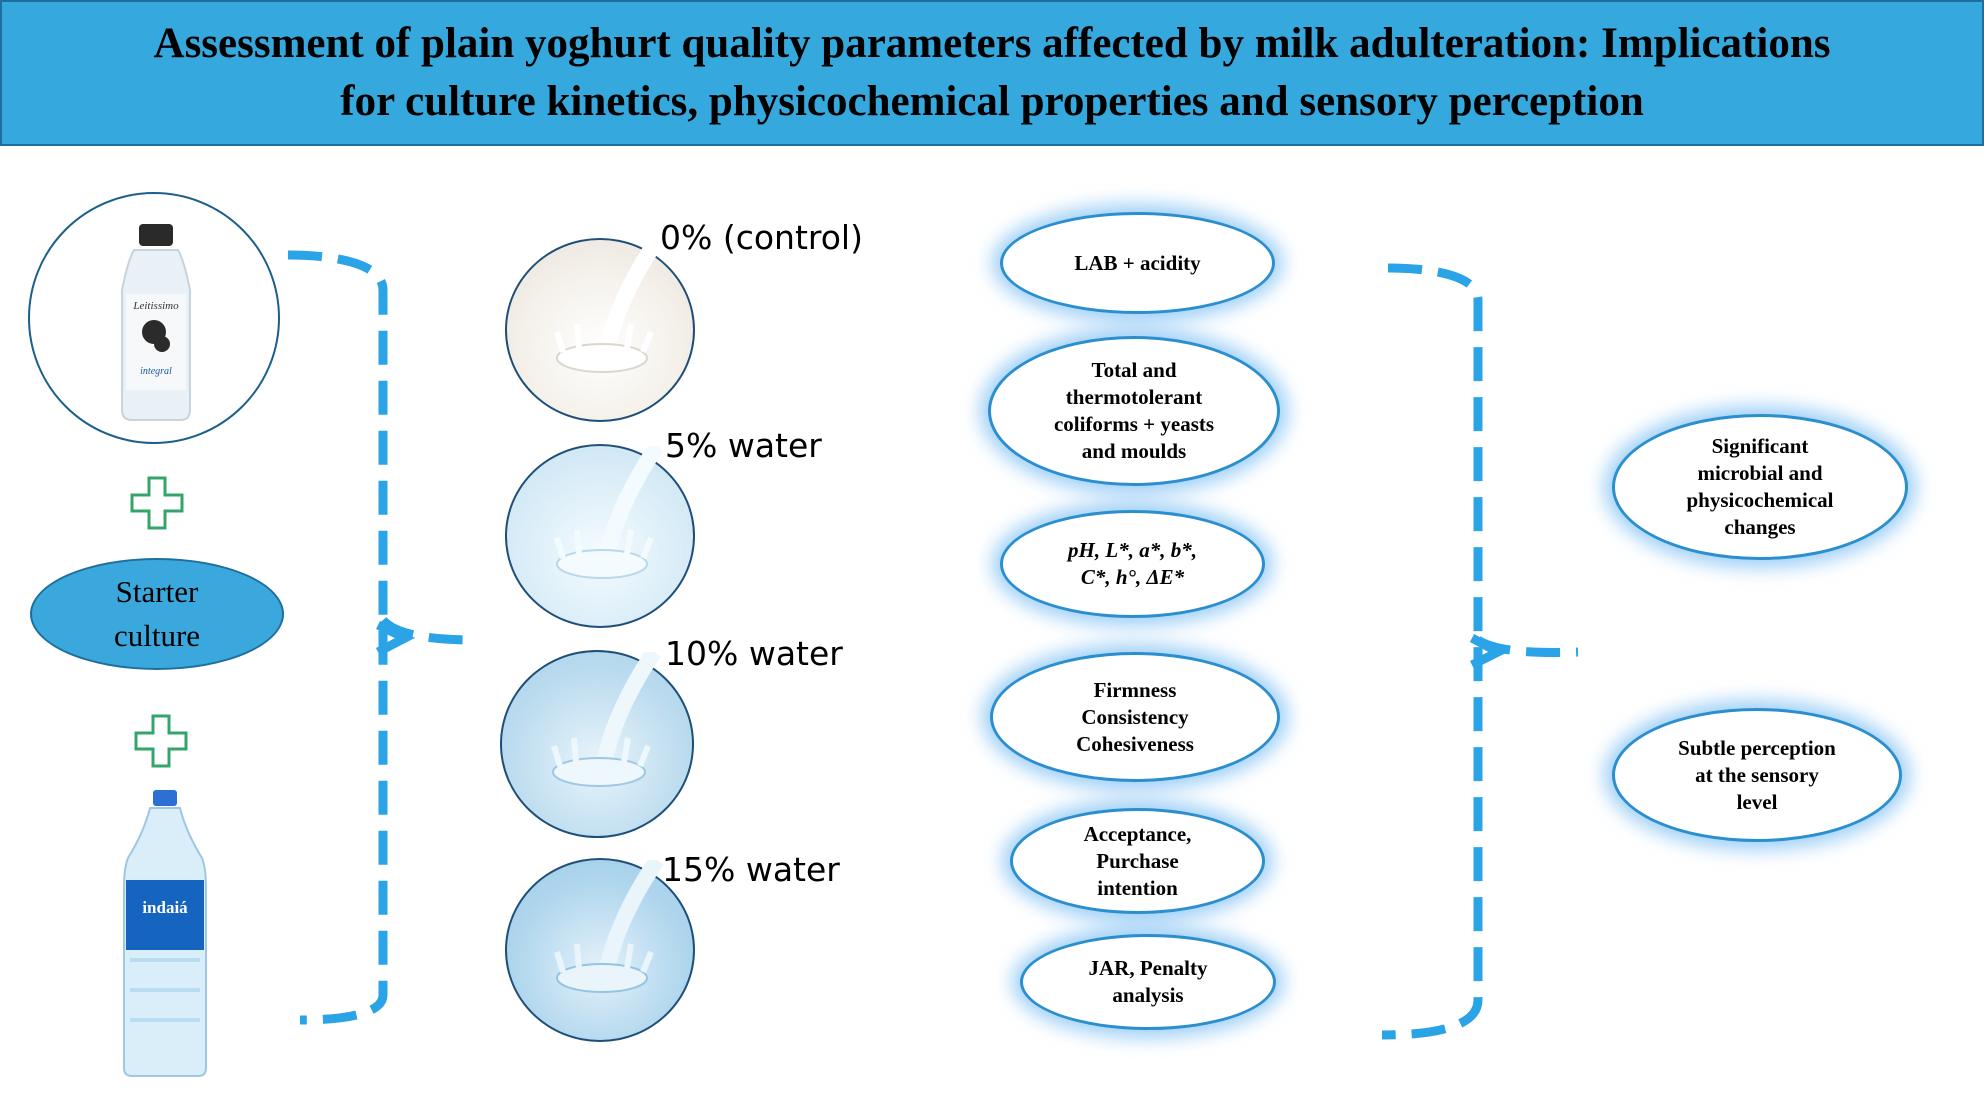  I want to click on treatment-label-5: 5% water, so click(743, 445).